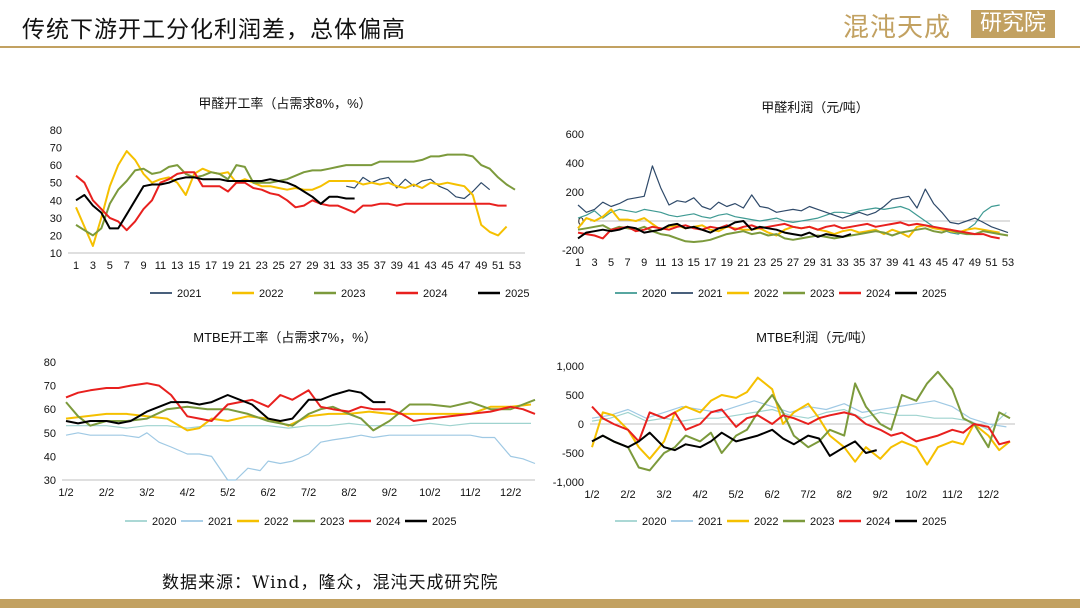 Image resolution: width=1080 pixels, height=608 pixels. Describe the element at coordinates (160, 266) in the screenshot. I see `x-tick-label: 11` at that location.